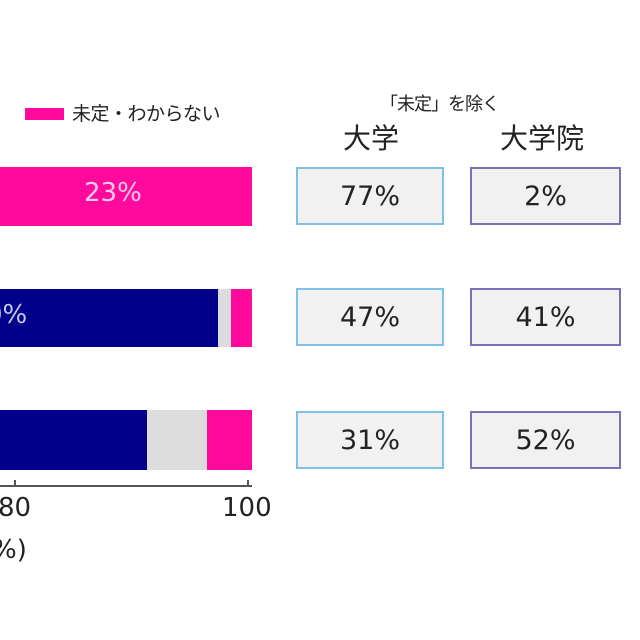 The image size is (640, 640). What do you see at coordinates (229, 440) in the screenshot?
I see `bar-row3-undecided` at bounding box center [229, 440].